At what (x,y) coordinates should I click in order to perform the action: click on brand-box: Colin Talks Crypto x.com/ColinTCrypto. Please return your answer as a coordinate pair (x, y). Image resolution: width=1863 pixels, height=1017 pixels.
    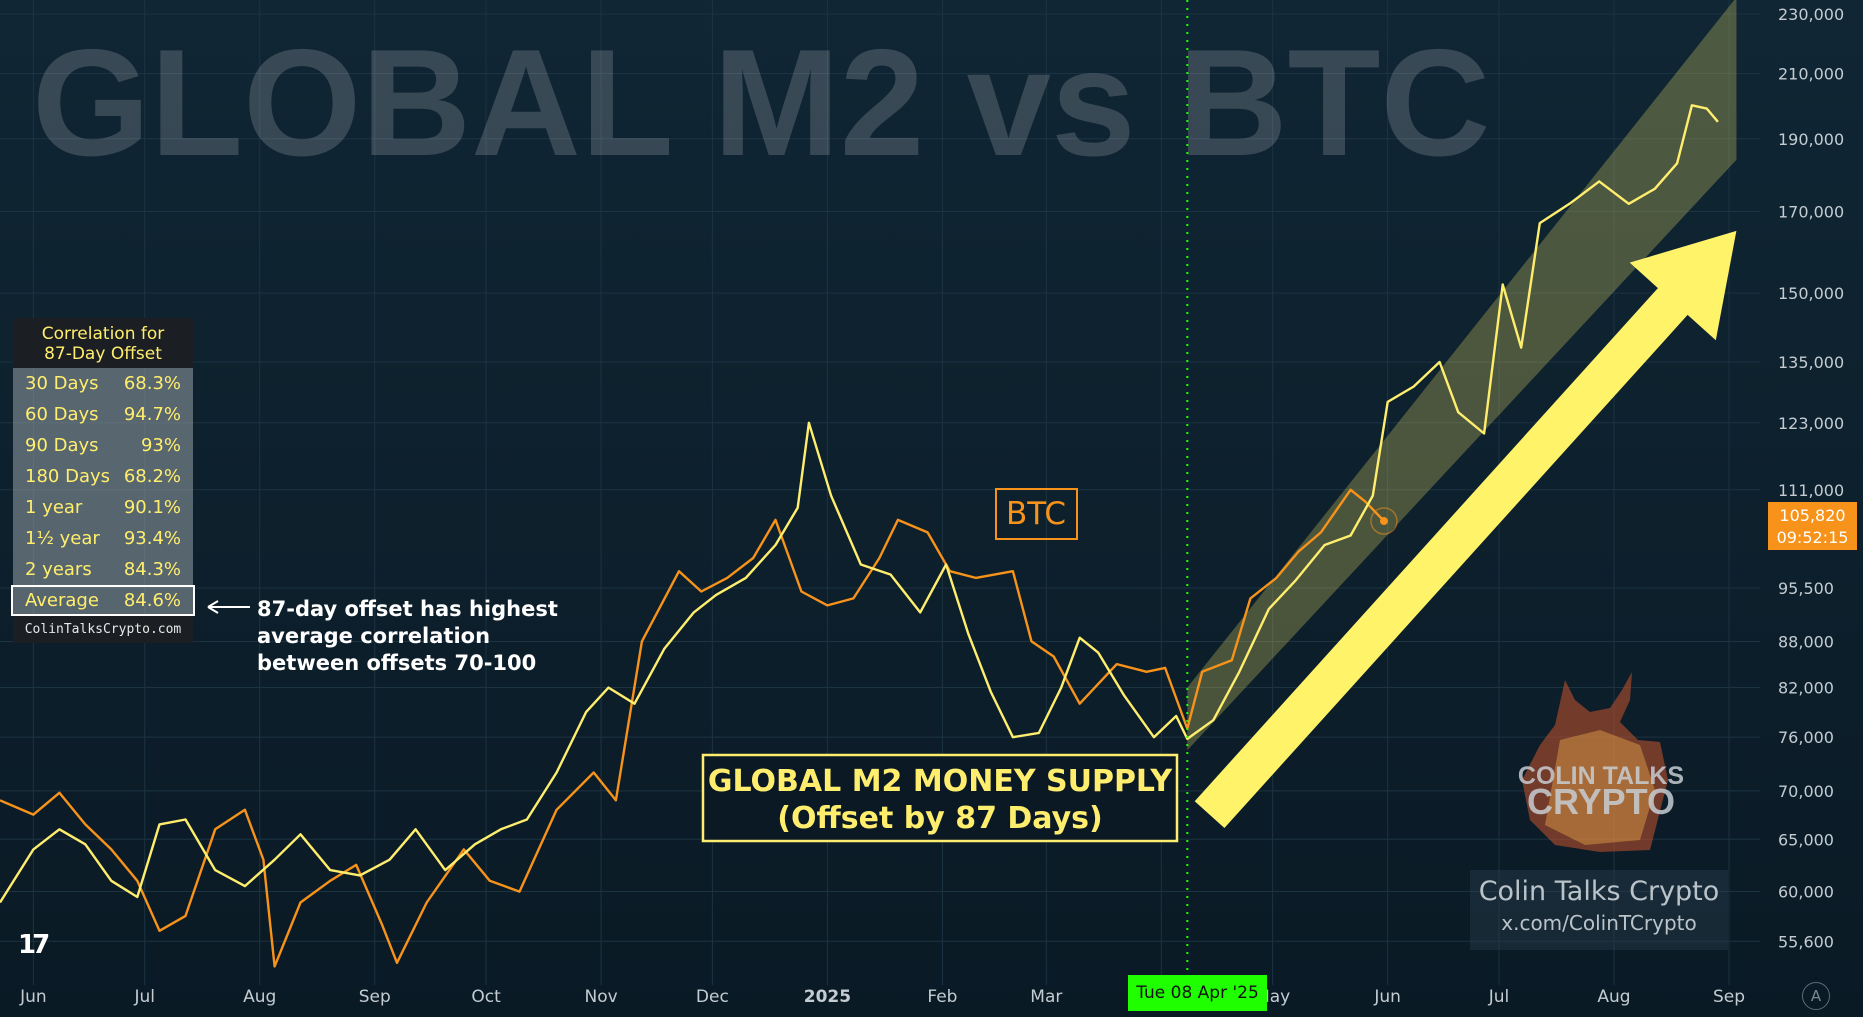
    Looking at the image, I should click on (1599, 910).